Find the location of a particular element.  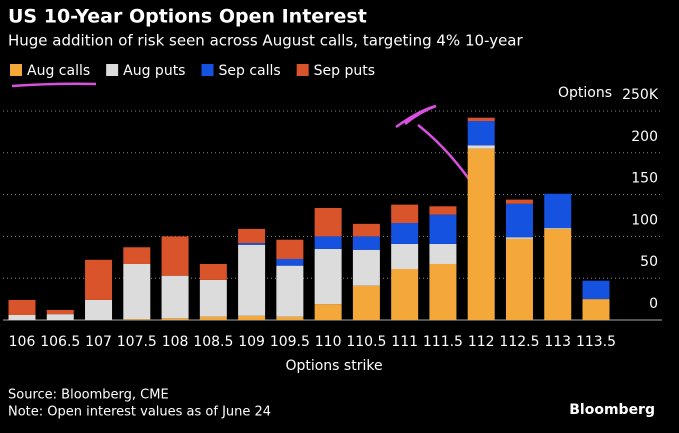

x-tick-label: 107 is located at coordinates (98, 342).